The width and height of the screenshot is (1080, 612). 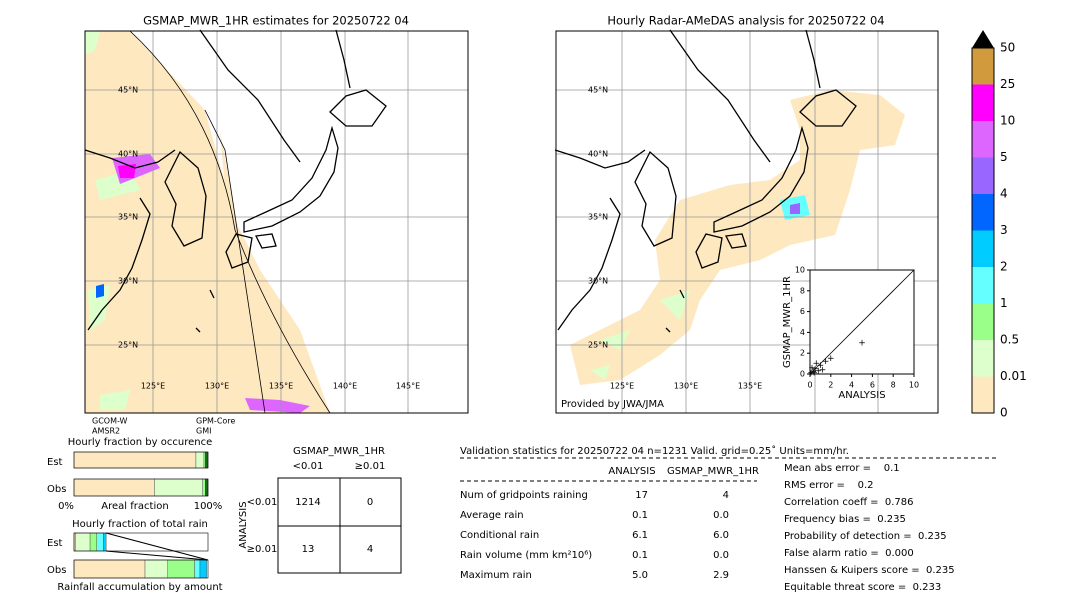 What do you see at coordinates (1004, 413) in the screenshot?
I see `colorbar-label: 0` at bounding box center [1004, 413].